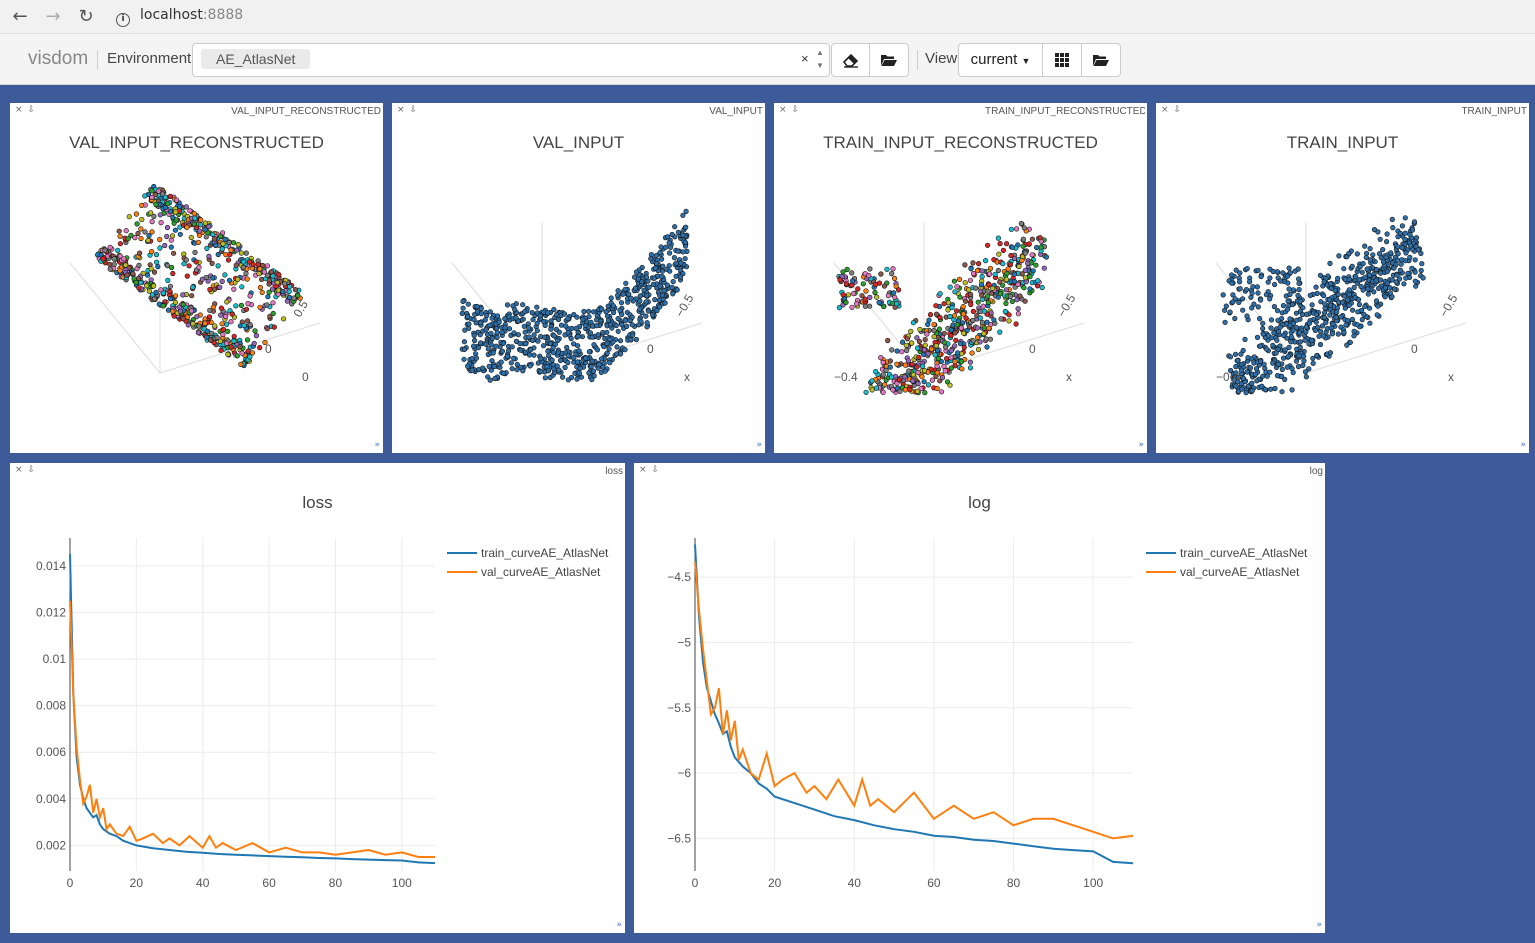 This screenshot has width=1535, height=943. I want to click on environment-select: AE_AtlasNet × ▲ ▼, so click(511, 60).